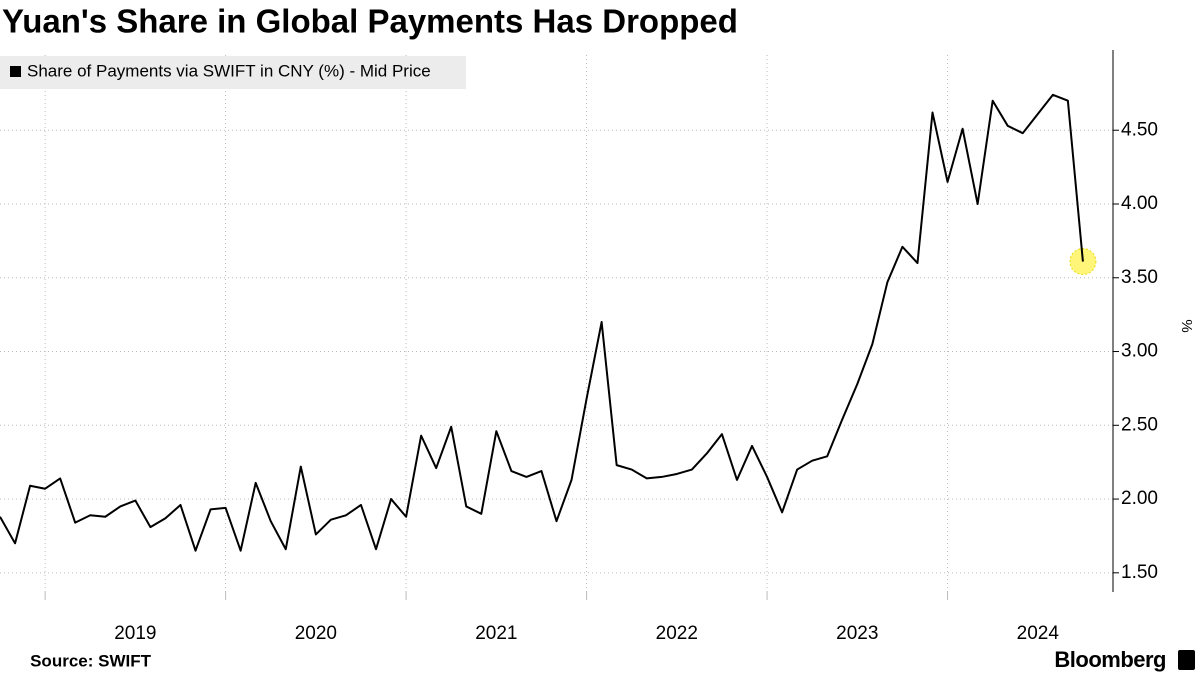 Image resolution: width=1200 pixels, height=675 pixels. What do you see at coordinates (496, 633) in the screenshot?
I see `x-tick-label: 2021` at bounding box center [496, 633].